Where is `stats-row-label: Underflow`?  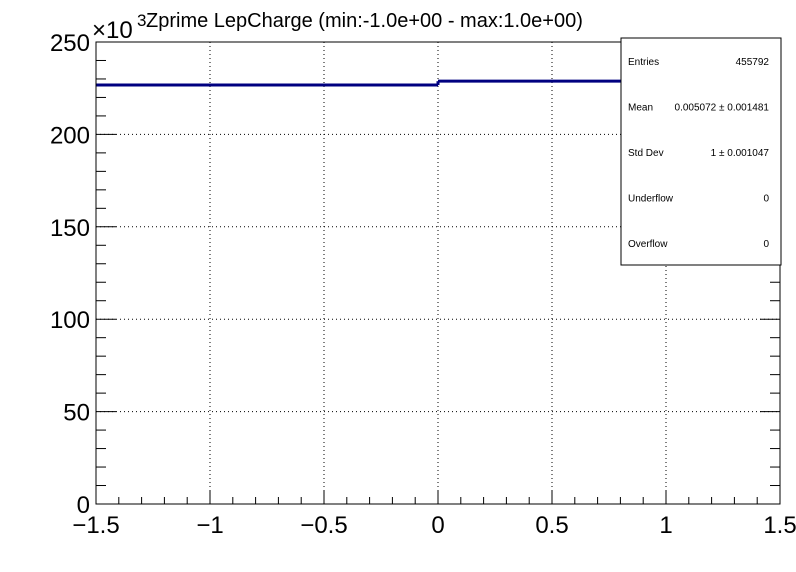
stats-row-label: Underflow is located at coordinates (651, 199).